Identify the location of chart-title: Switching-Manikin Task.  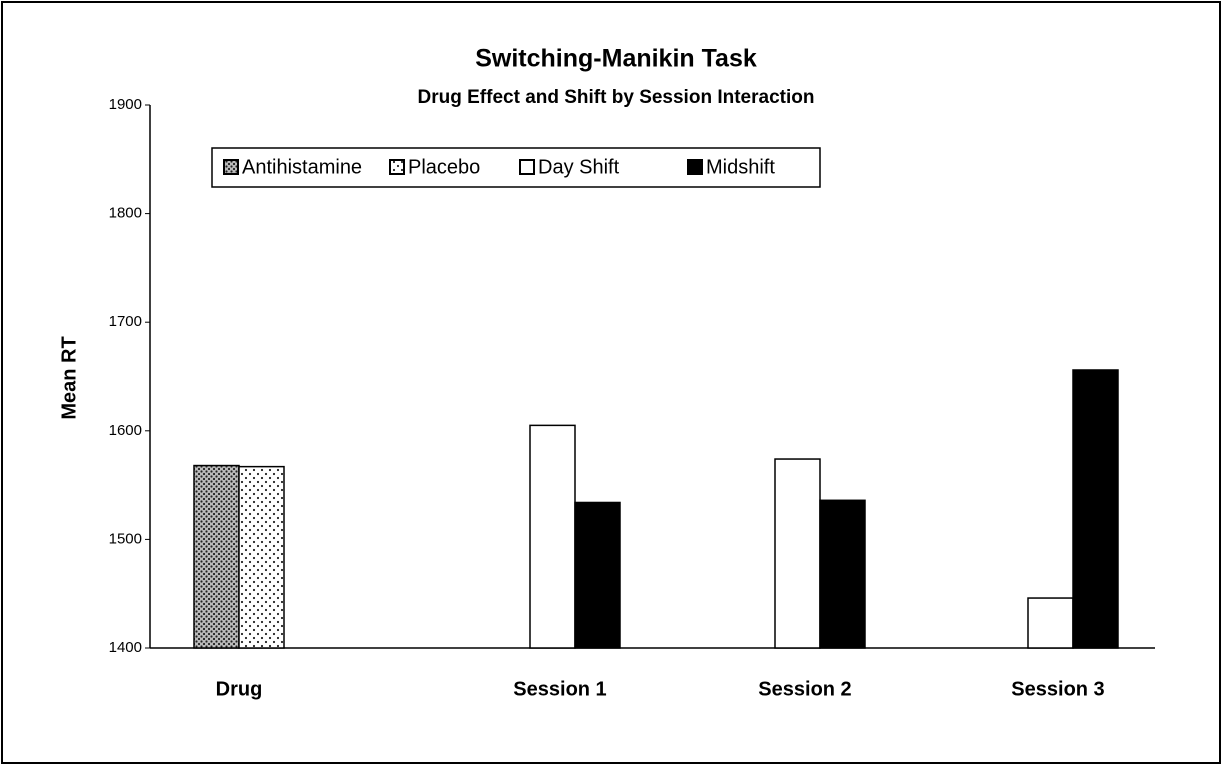
(616, 59).